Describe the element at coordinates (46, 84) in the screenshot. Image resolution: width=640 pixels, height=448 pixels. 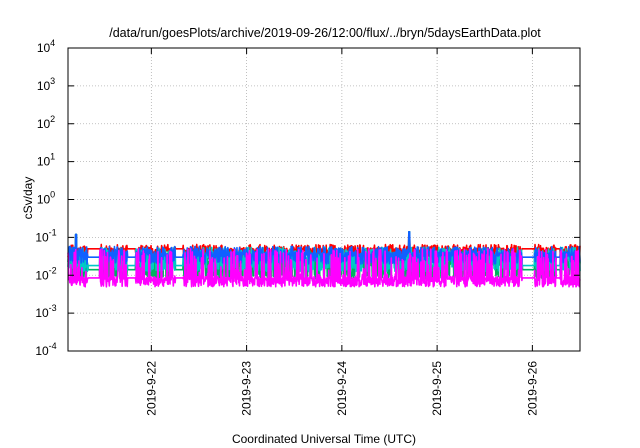
I see `y-tick-label: 10³` at that location.